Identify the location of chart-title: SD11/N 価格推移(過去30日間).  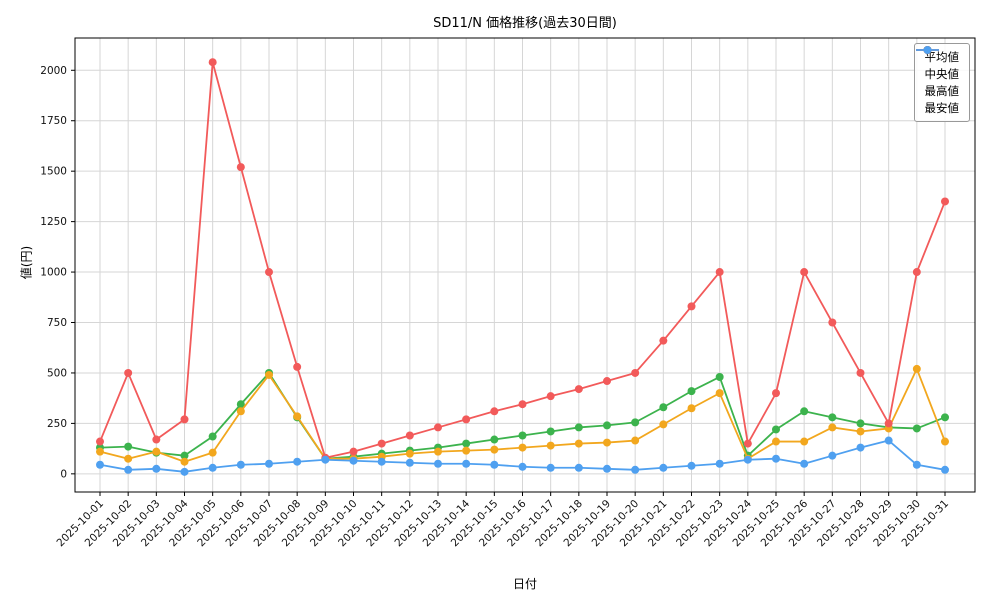
(525, 23).